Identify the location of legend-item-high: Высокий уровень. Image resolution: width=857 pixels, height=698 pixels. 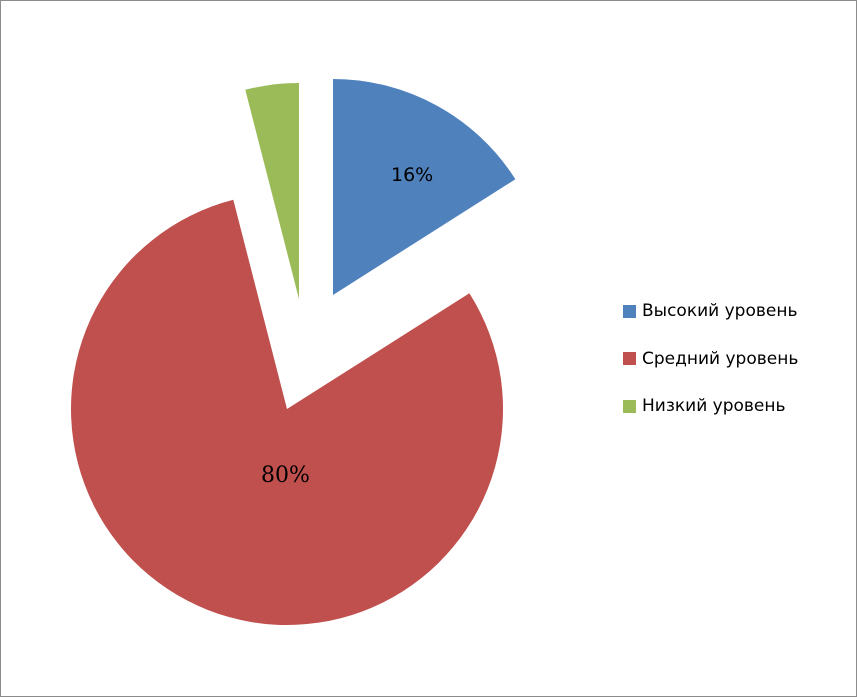
(710, 311).